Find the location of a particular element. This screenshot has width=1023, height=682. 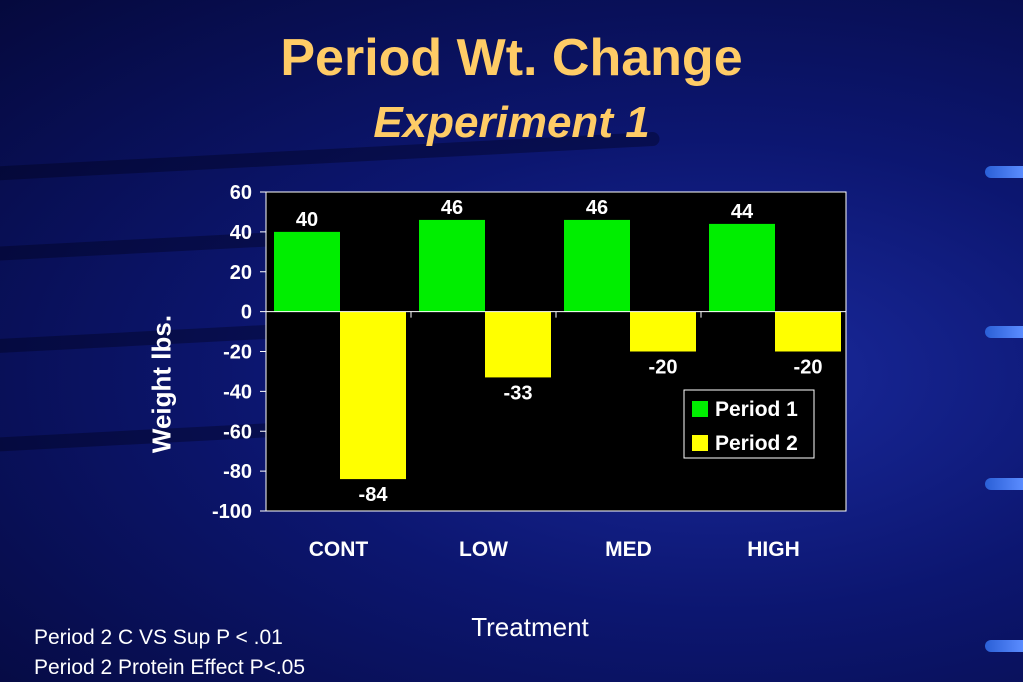

data-label: 44 is located at coordinates (742, 212).